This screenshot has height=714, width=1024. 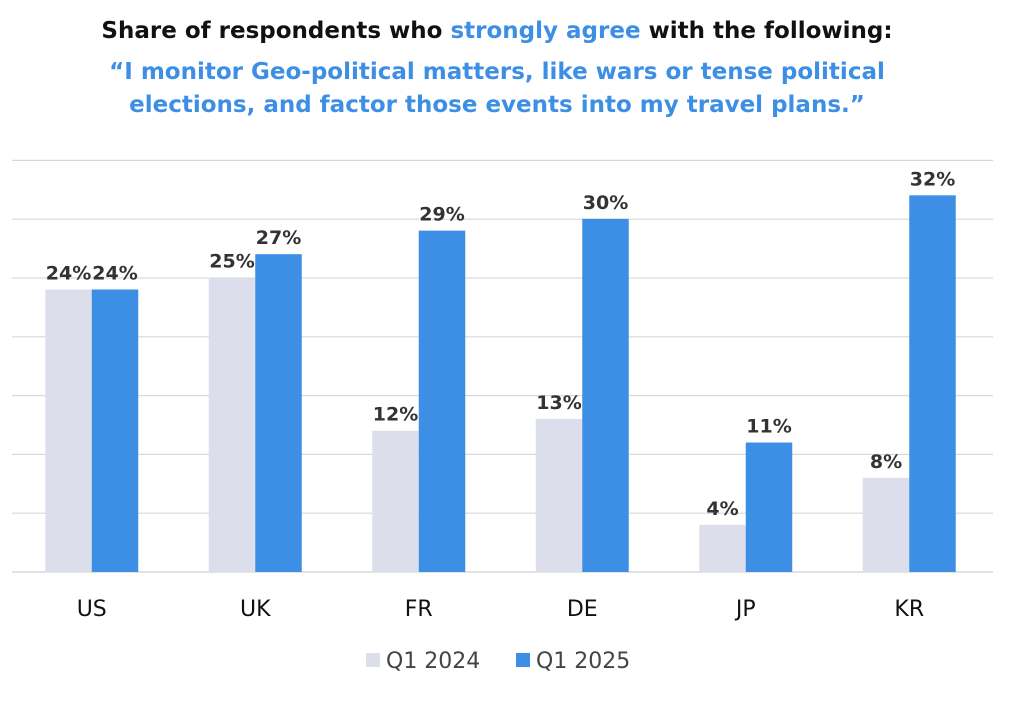 I want to click on bar-q1-2025-kr, so click(x=932, y=384).